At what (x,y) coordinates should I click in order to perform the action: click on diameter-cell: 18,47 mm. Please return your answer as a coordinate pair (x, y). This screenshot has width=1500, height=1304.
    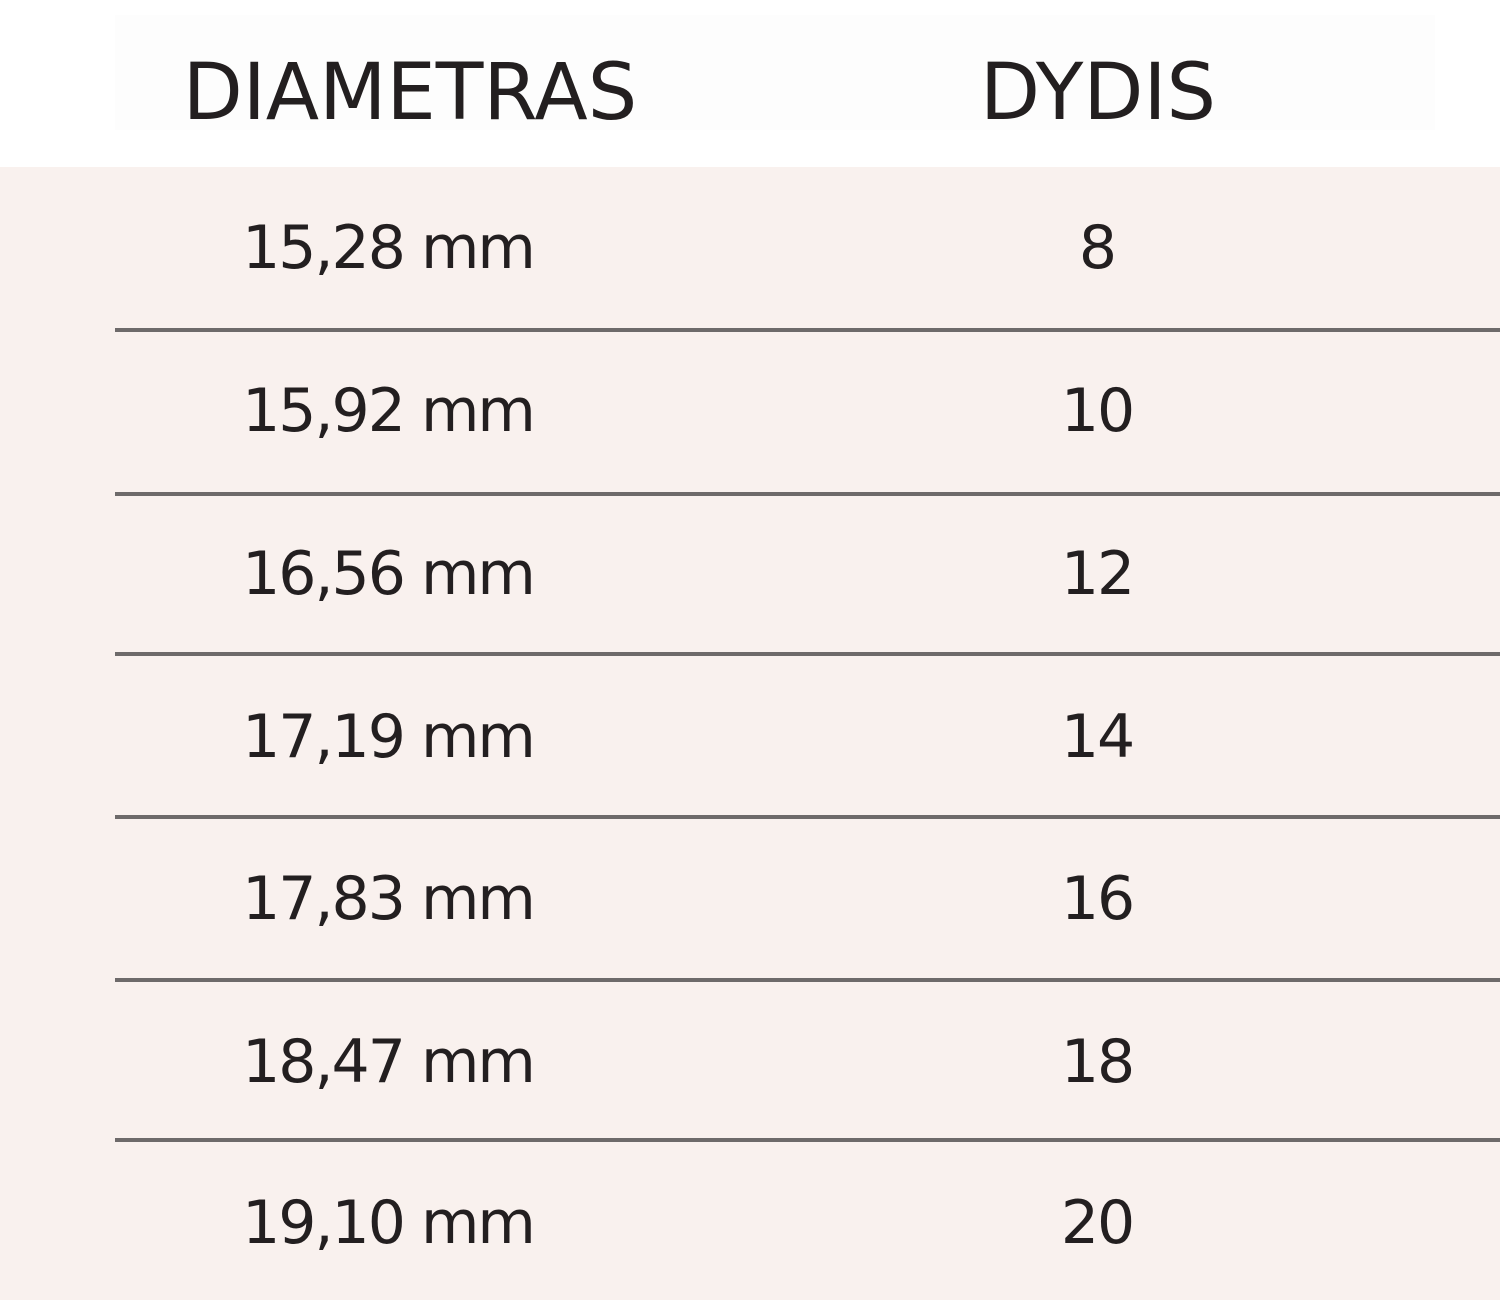
    Looking at the image, I should click on (389, 1062).